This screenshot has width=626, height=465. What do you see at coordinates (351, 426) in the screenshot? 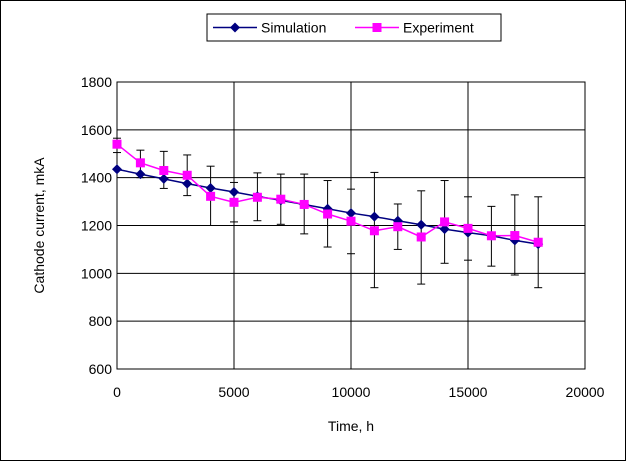
I see `x-axis-label: Time, h` at bounding box center [351, 426].